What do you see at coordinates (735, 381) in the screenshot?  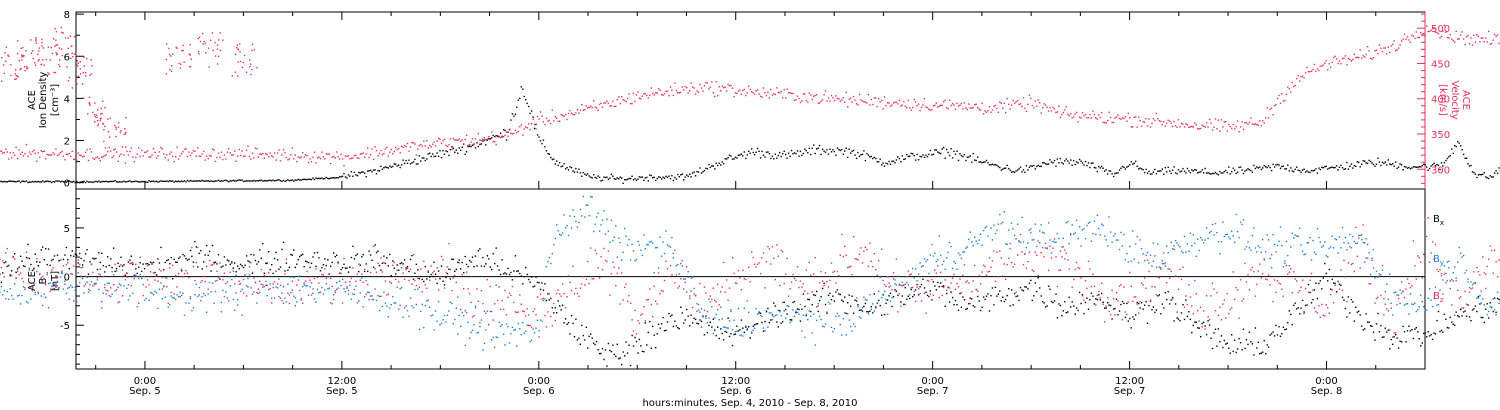 I see `x-tick-label-time: 12:00` at bounding box center [735, 381].